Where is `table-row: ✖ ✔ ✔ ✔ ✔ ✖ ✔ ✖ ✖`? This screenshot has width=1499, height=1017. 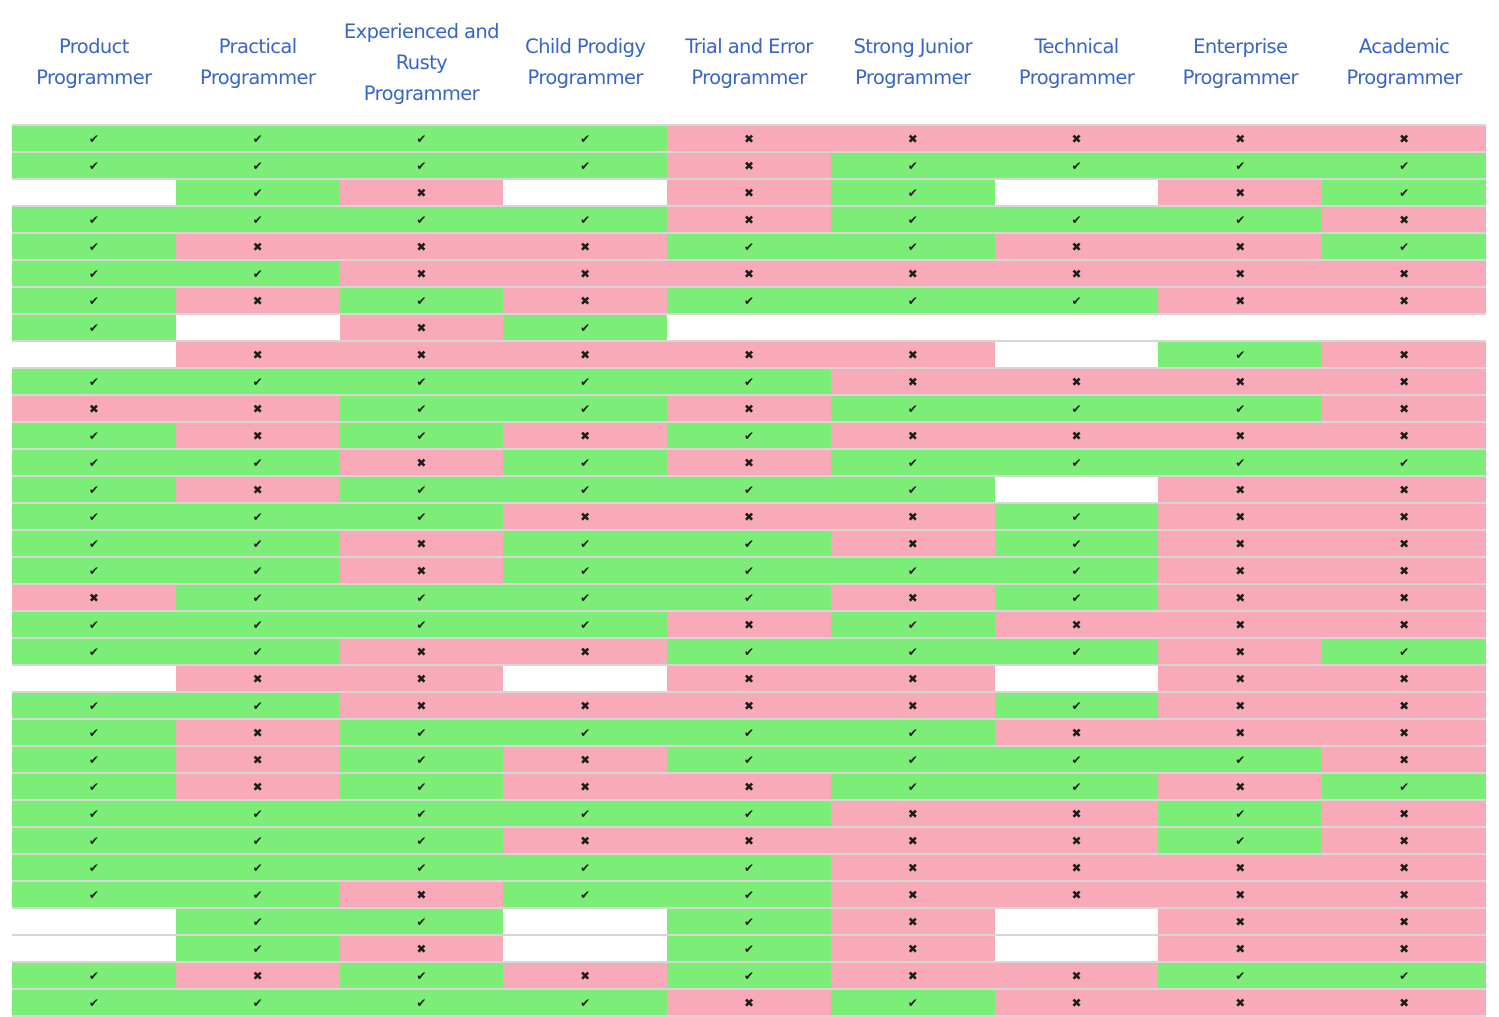 table-row: ✖ ✔ ✔ ✔ ✔ ✖ ✔ ✖ ✖ is located at coordinates (749, 596).